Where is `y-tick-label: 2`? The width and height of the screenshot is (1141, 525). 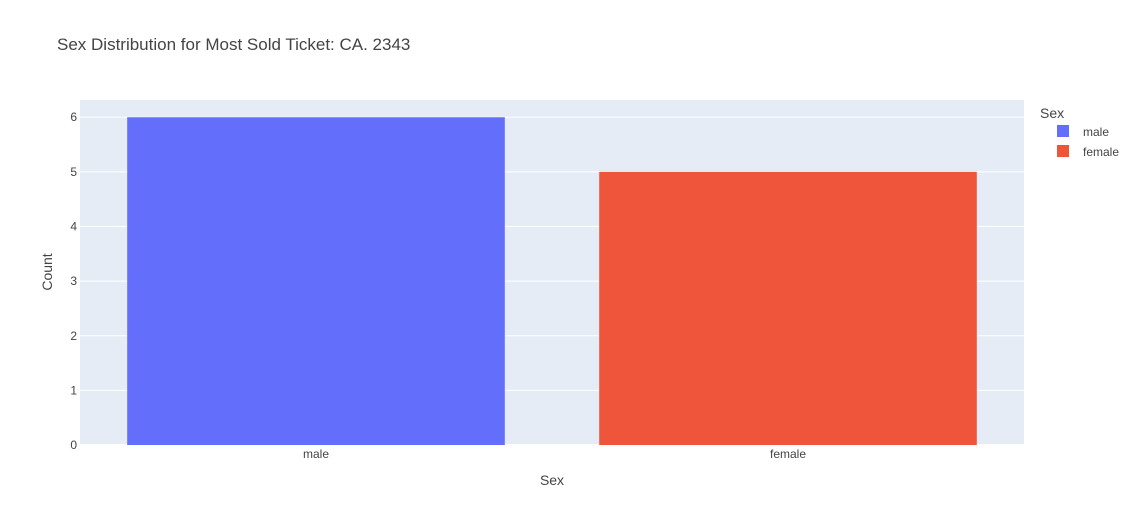 y-tick-label: 2 is located at coordinates (73, 336).